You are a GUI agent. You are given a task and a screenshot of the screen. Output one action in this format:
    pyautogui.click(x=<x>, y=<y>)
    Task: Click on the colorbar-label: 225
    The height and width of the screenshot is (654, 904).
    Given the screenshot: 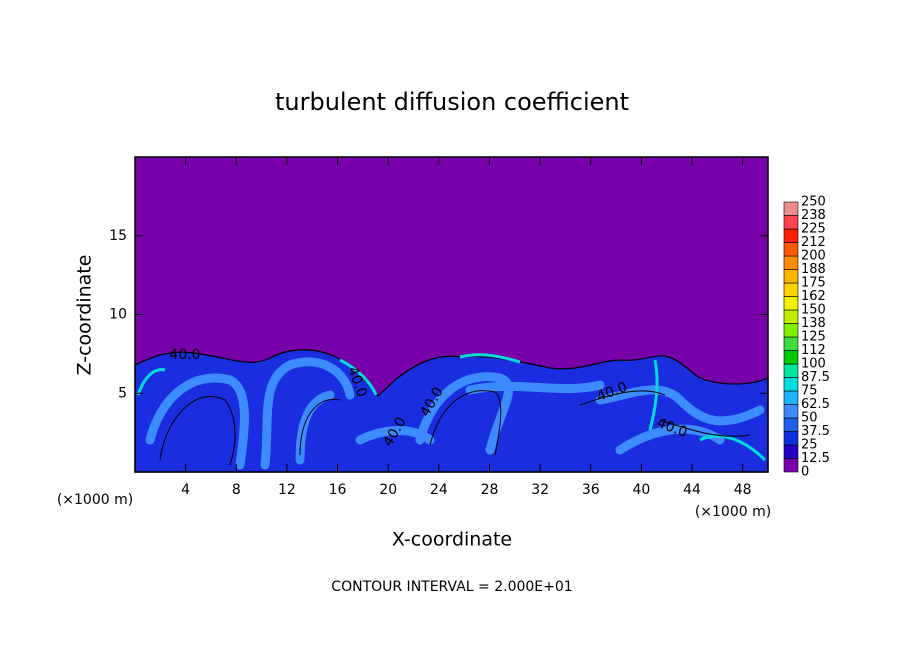 What is the action you would take?
    pyautogui.click(x=813, y=229)
    